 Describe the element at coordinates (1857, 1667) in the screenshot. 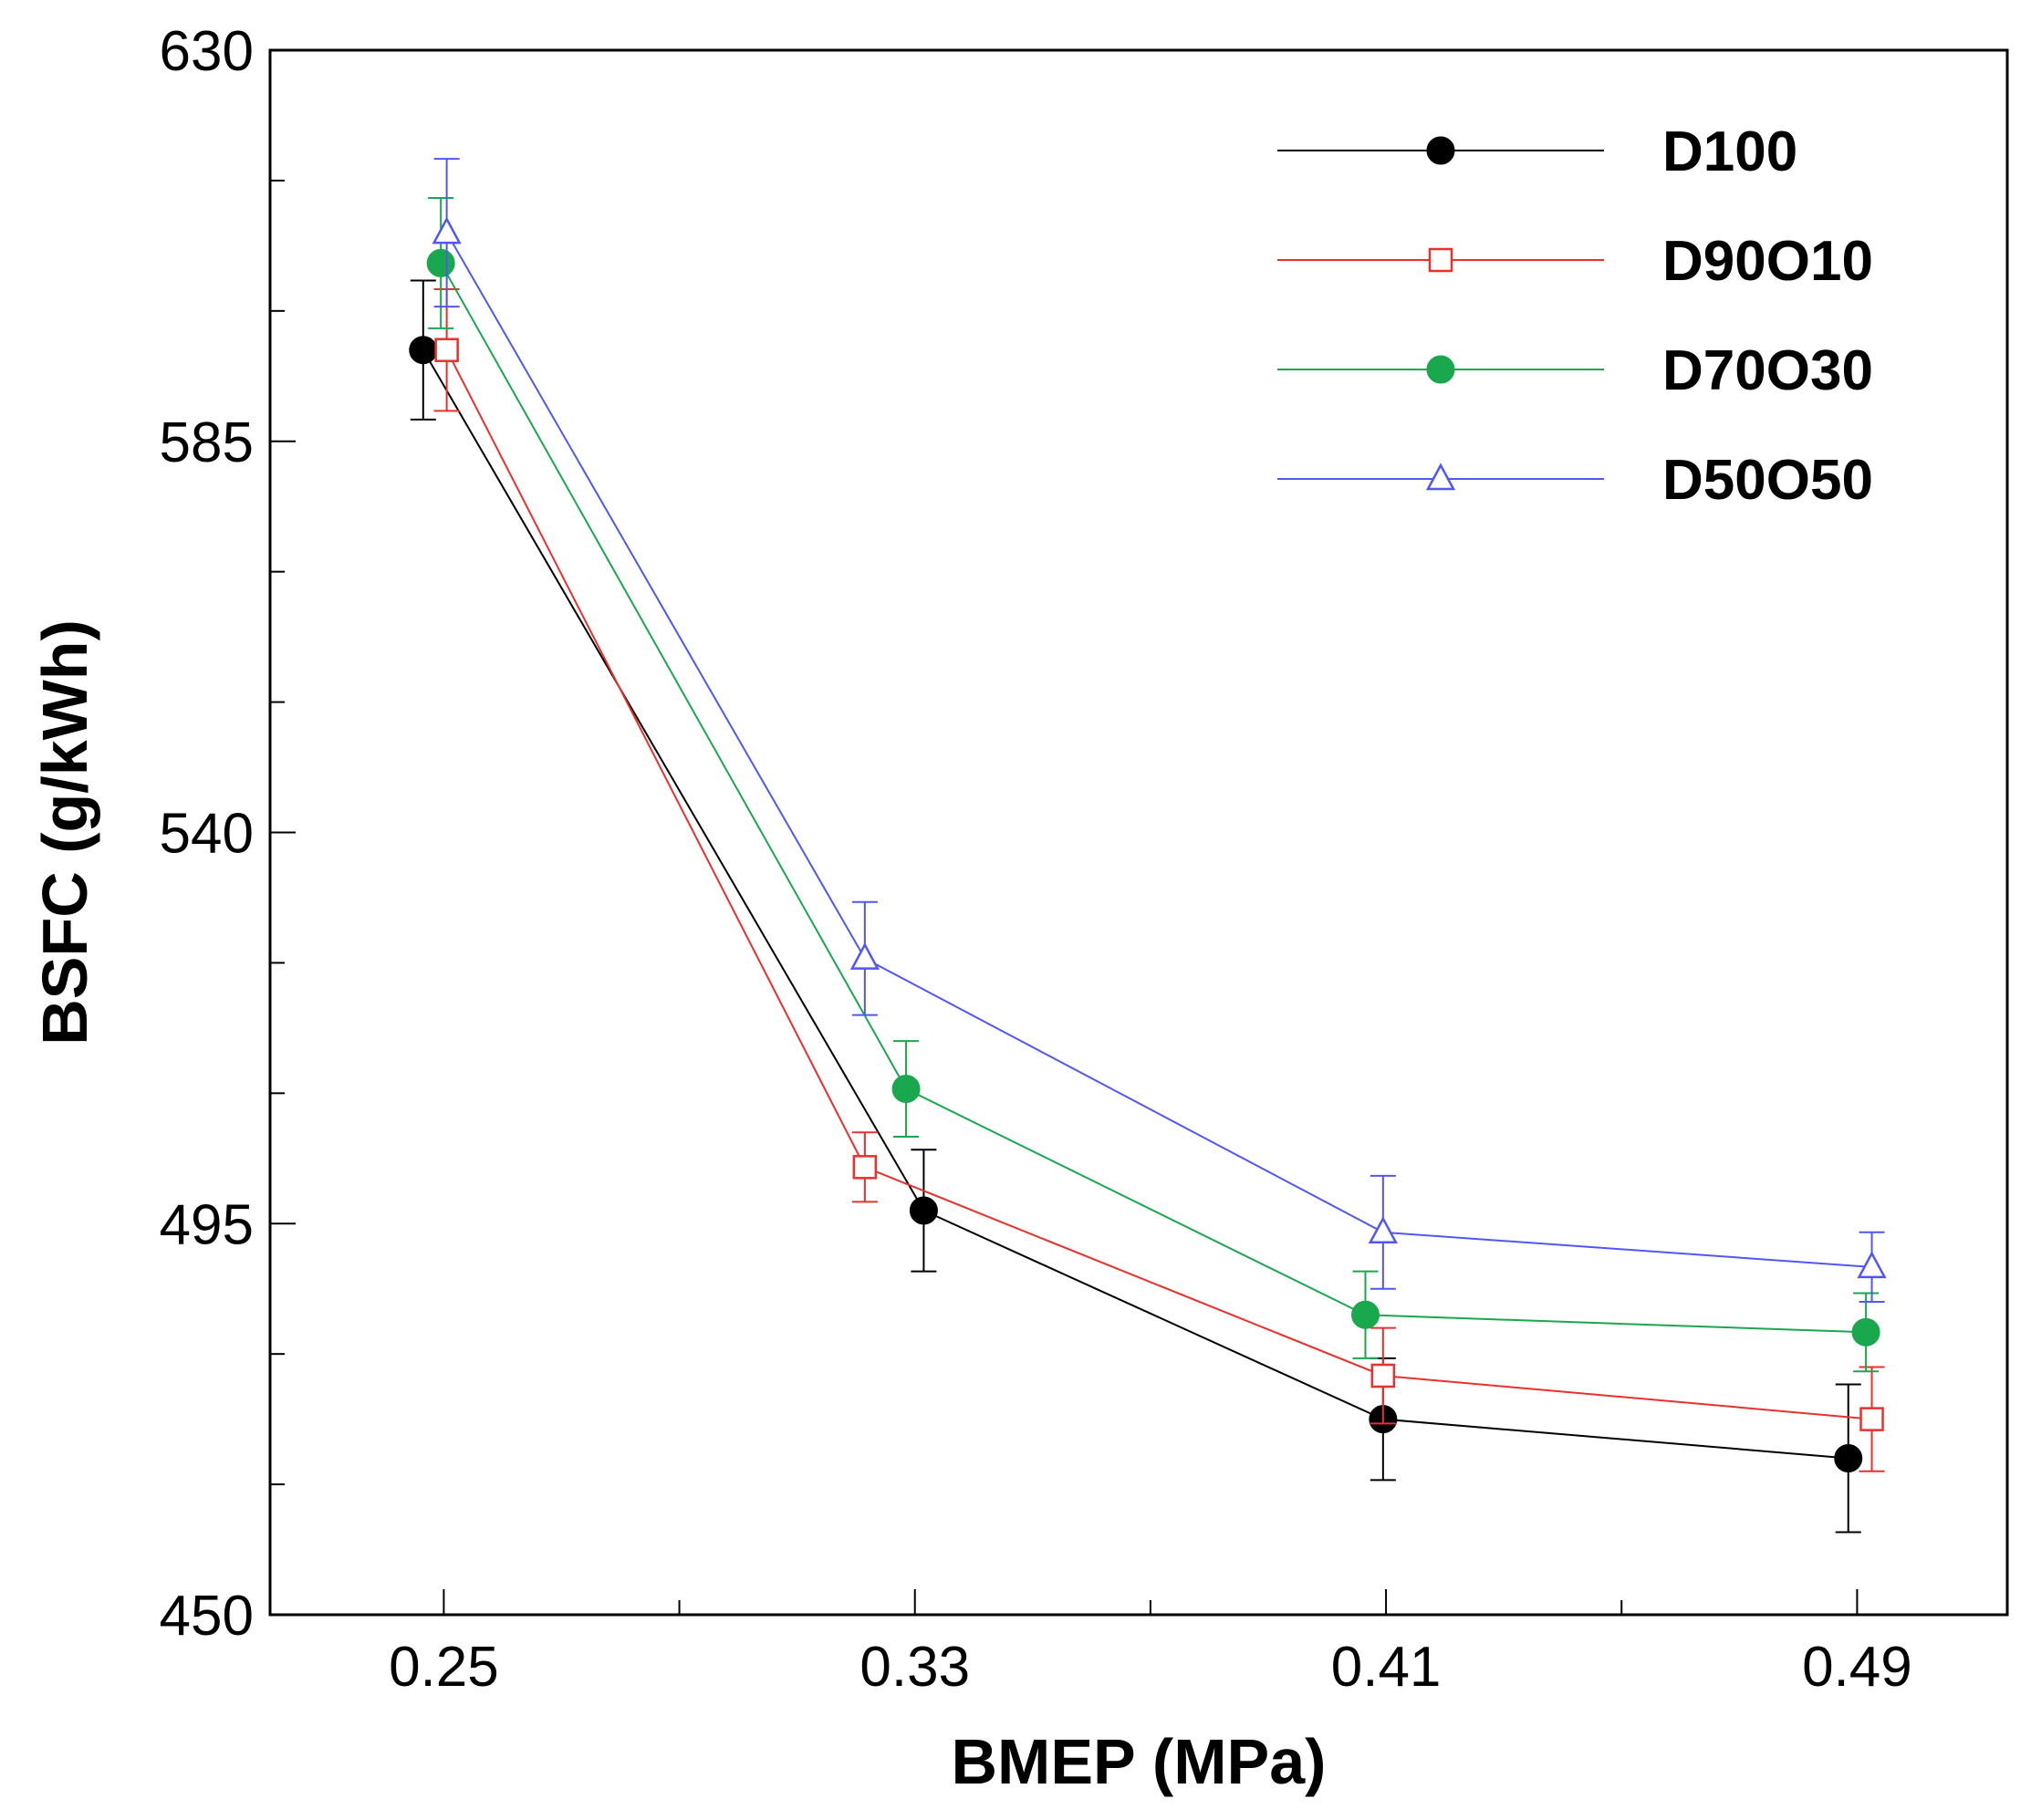

I see `x-tick-label: 0.49` at that location.